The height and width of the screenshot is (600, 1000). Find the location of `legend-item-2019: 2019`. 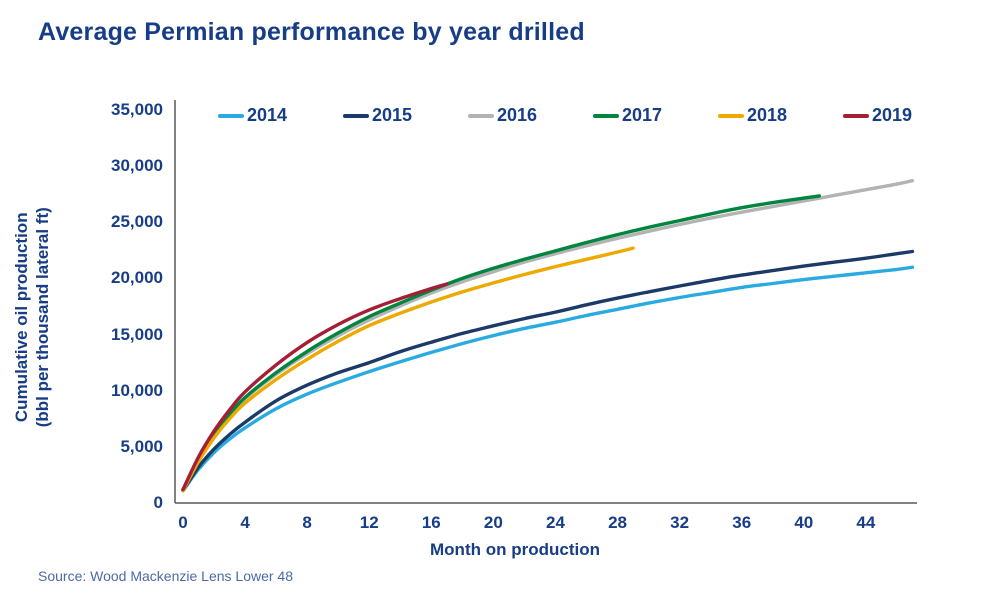

legend-item-2019: 2019 is located at coordinates (905, 115).